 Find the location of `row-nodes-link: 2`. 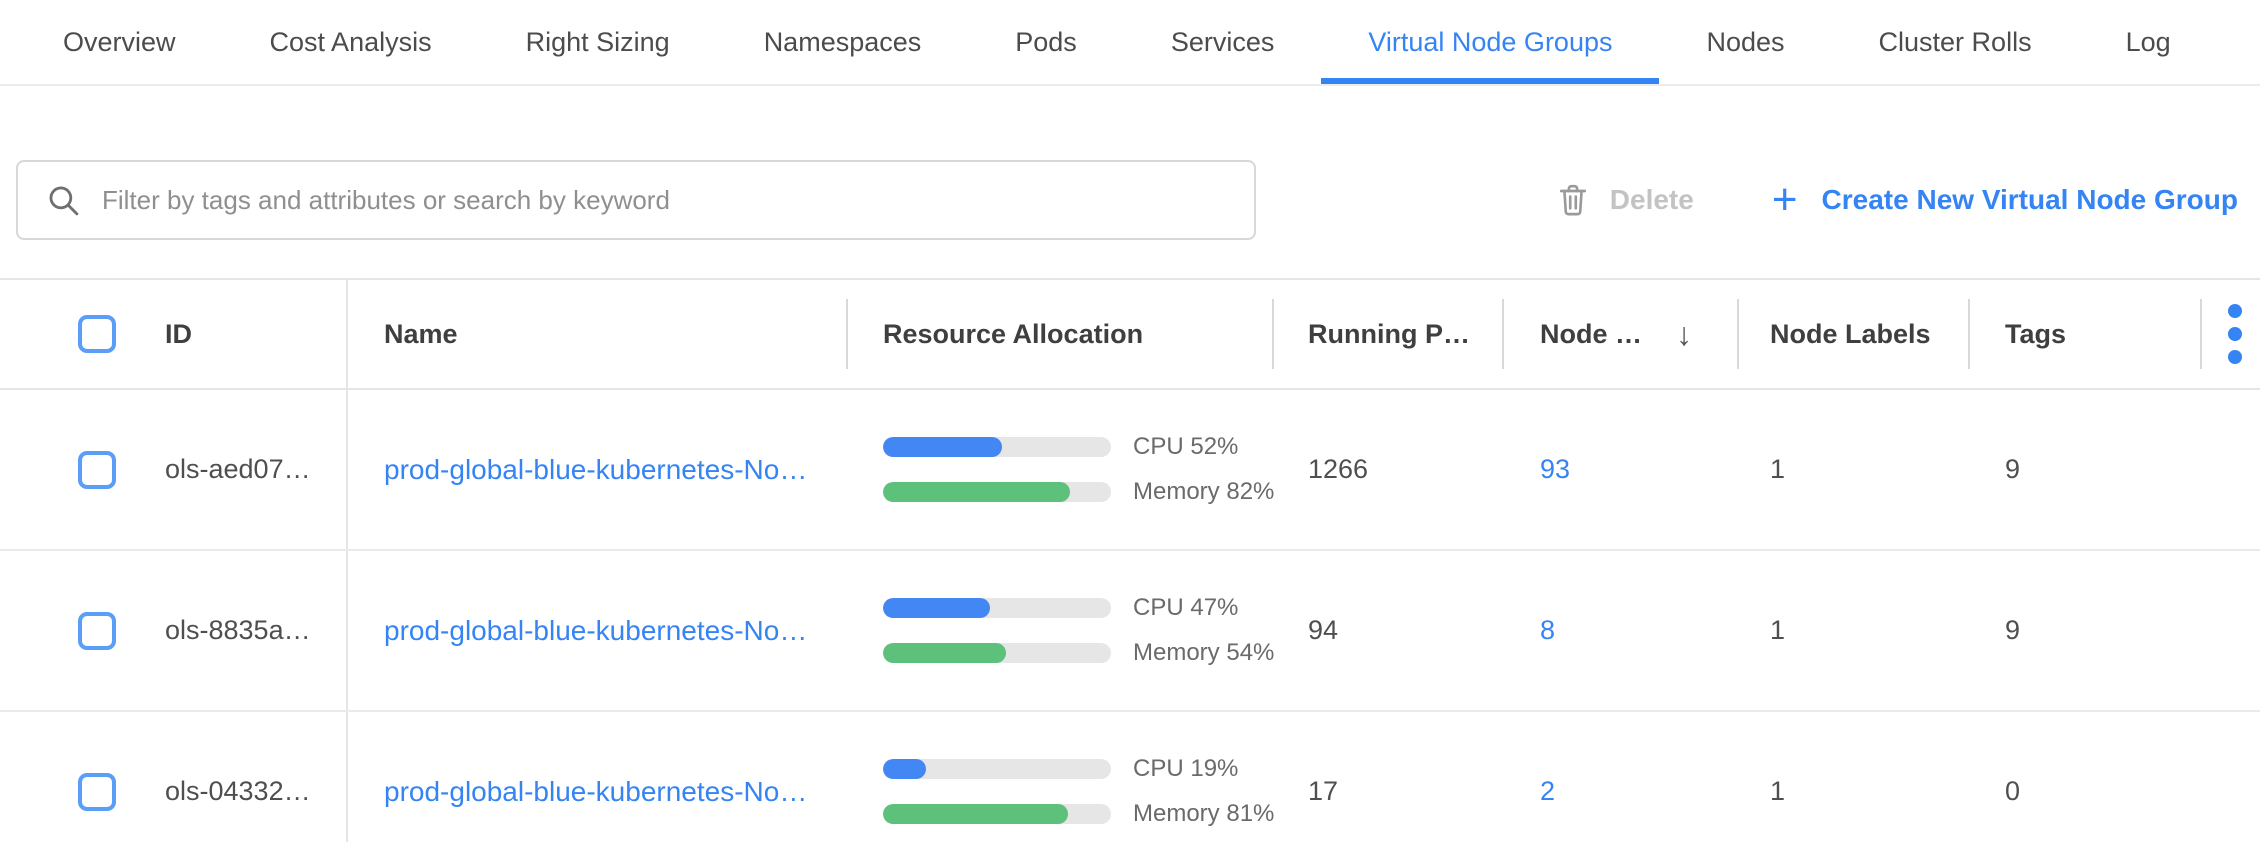

row-nodes-link: 2 is located at coordinates (1548, 791).